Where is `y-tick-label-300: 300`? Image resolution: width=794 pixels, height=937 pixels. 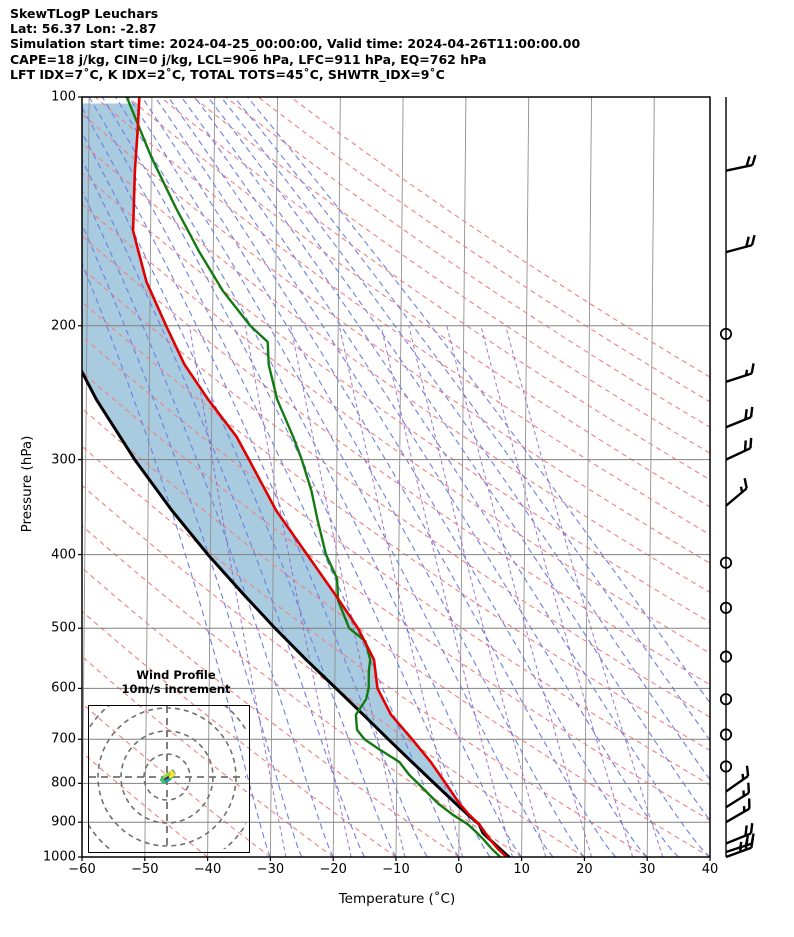 y-tick-label-300: 300 is located at coordinates (63, 460).